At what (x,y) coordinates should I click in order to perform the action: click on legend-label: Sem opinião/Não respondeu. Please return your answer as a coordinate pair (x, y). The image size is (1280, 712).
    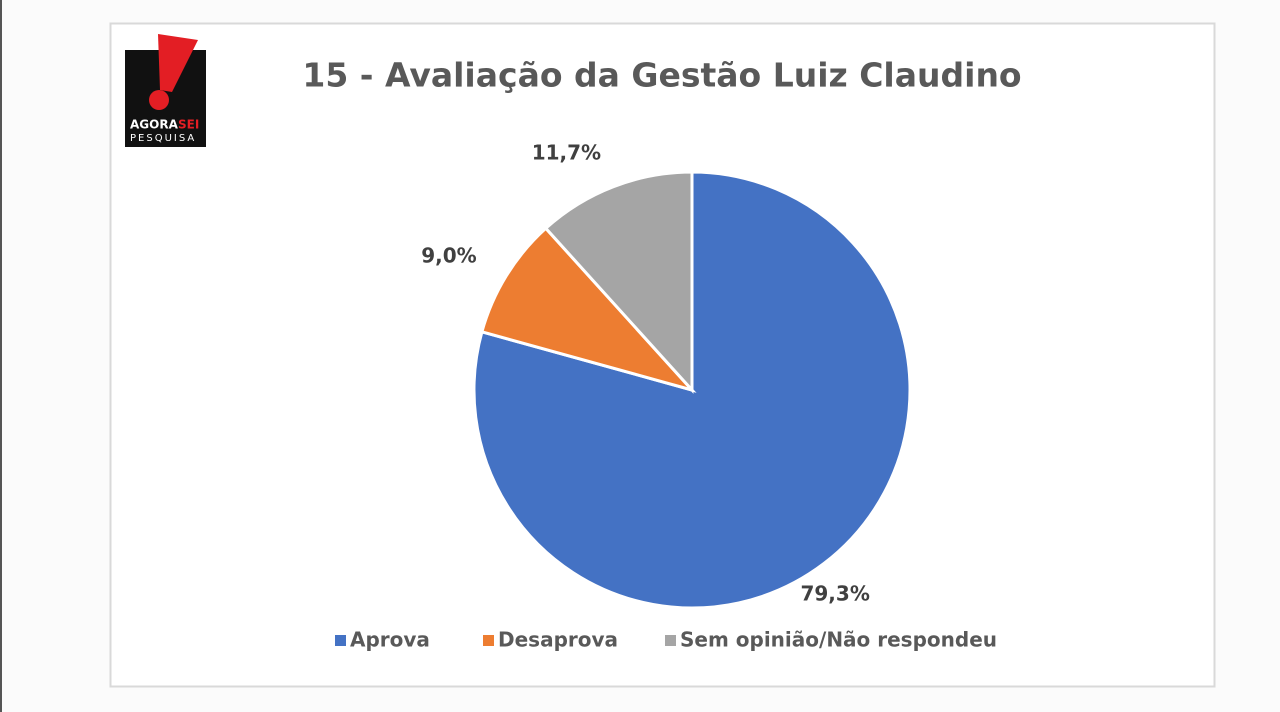
    Looking at the image, I should click on (838, 640).